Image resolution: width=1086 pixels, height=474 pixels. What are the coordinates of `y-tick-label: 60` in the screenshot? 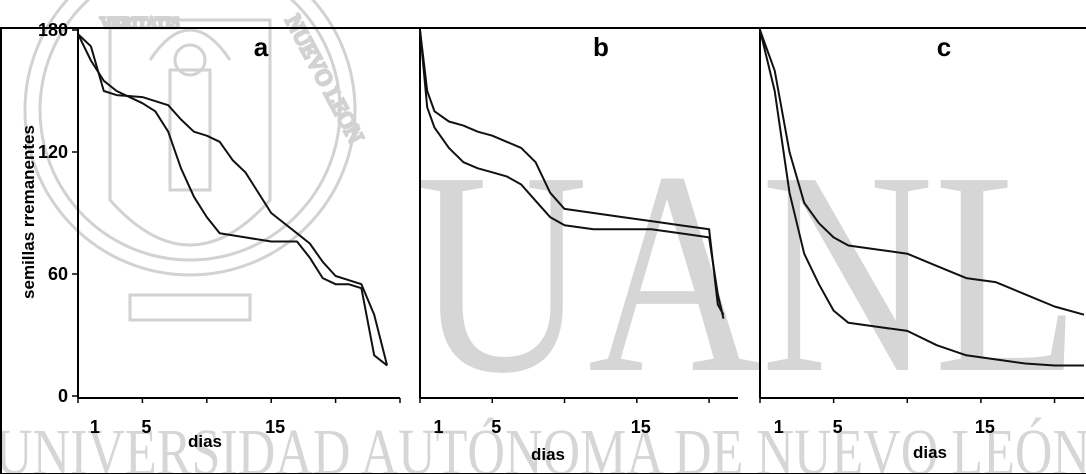 It's located at (58, 274).